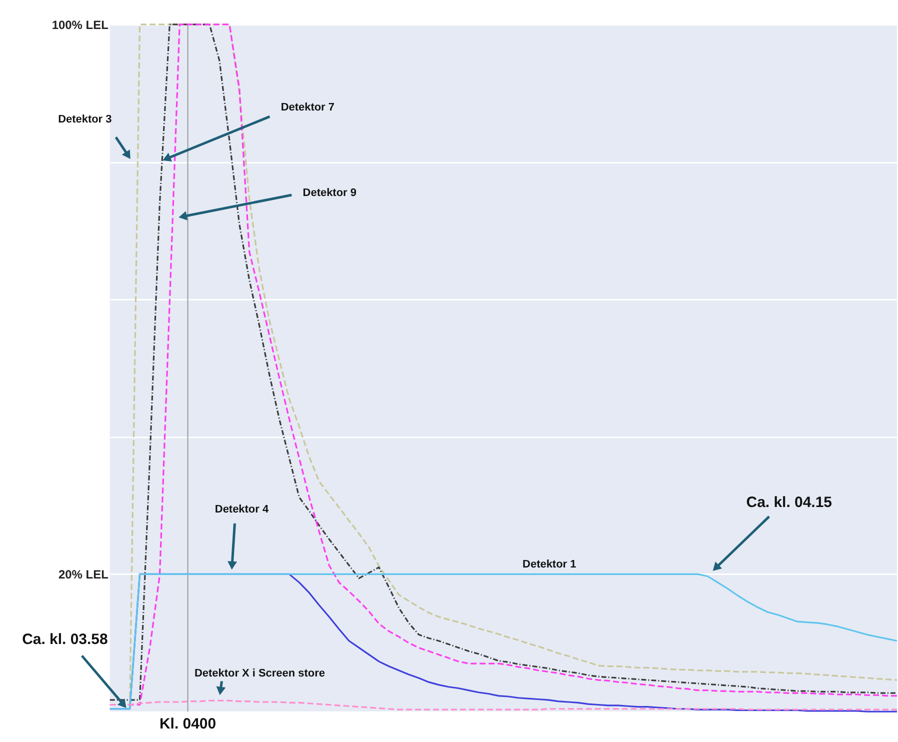 Image resolution: width=898 pixels, height=742 pixels. What do you see at coordinates (80, 25) in the screenshot?
I see `y-tick-label: 100% LEL` at bounding box center [80, 25].